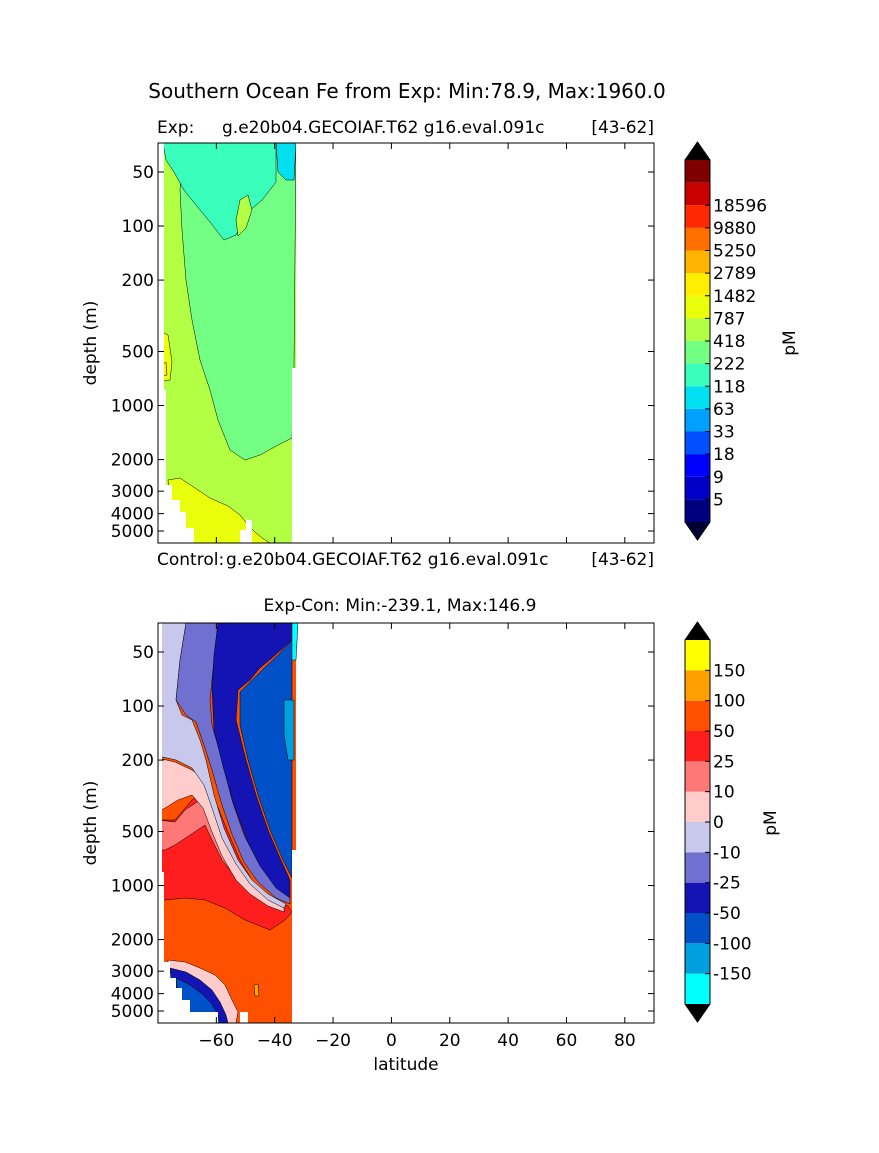 Image resolution: width=879 pixels, height=1153 pixels. What do you see at coordinates (216, 1041) in the screenshot?
I see `x-tick-label: −60` at bounding box center [216, 1041].